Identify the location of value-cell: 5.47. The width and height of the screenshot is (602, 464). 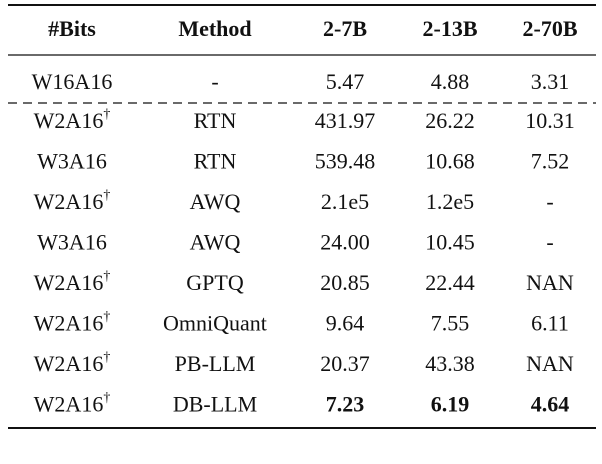
(345, 81).